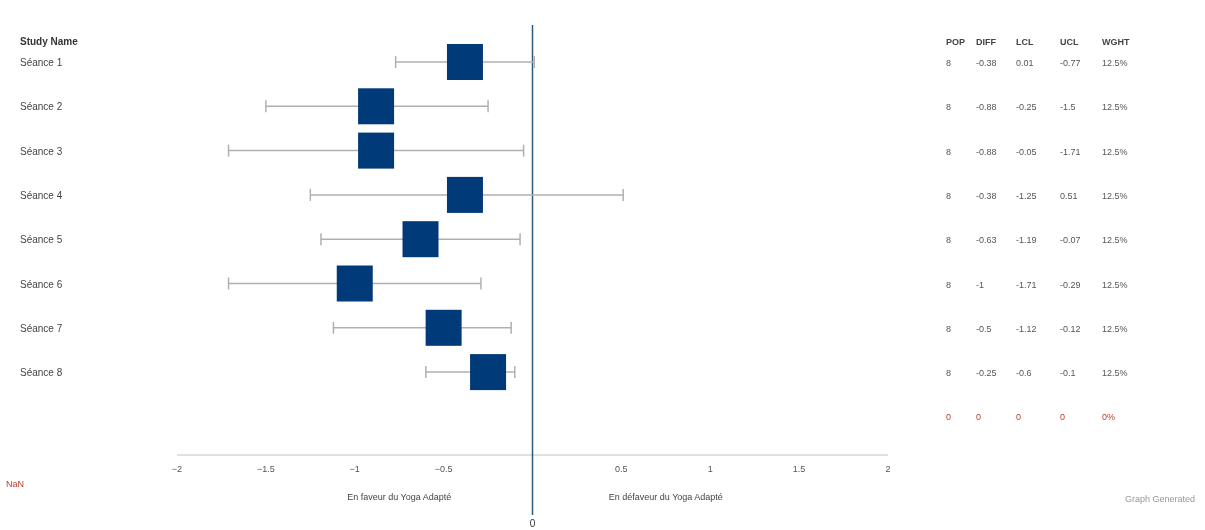 This screenshot has width=1205, height=530. Describe the element at coordinates (1116, 42) in the screenshot. I see `category-label: WGHT` at that location.